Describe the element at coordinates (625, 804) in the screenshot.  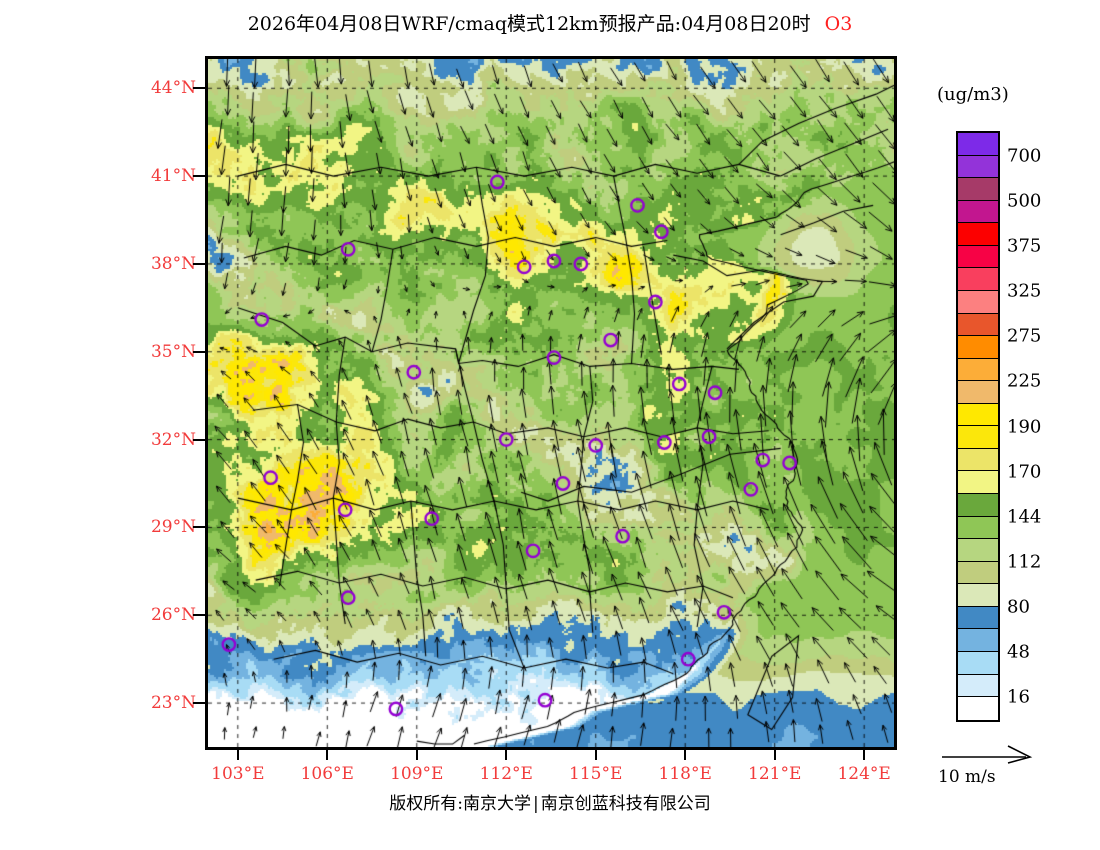
I see `footer-company: 南京创蓝科技有限公司` at that location.